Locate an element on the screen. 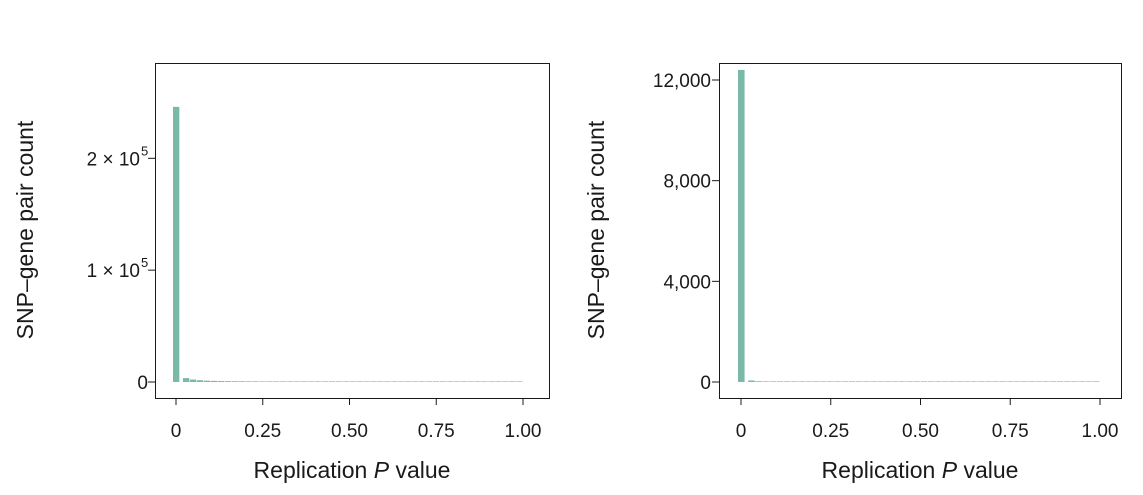  y-tick-exponent: 5 is located at coordinates (144, 262).